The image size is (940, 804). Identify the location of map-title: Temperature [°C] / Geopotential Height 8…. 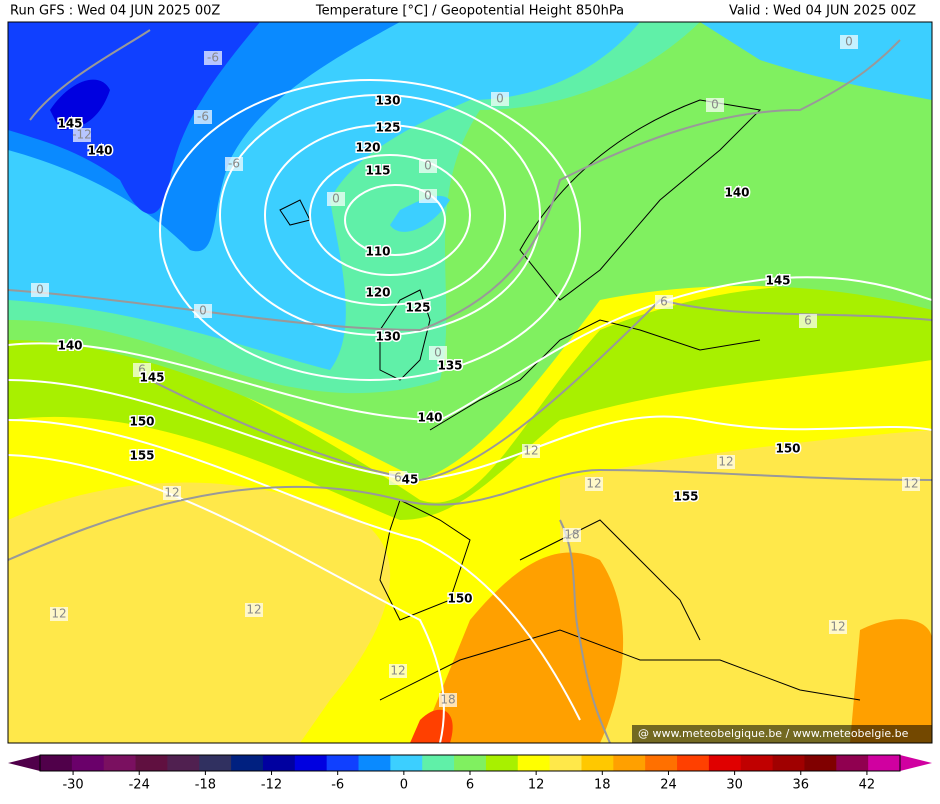
(469, 11).